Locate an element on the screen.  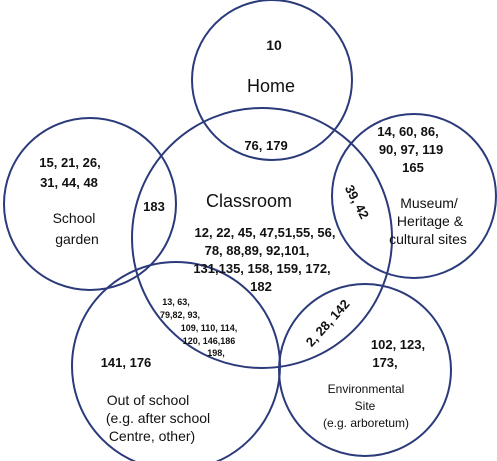
home-circle is located at coordinates (272, 80).